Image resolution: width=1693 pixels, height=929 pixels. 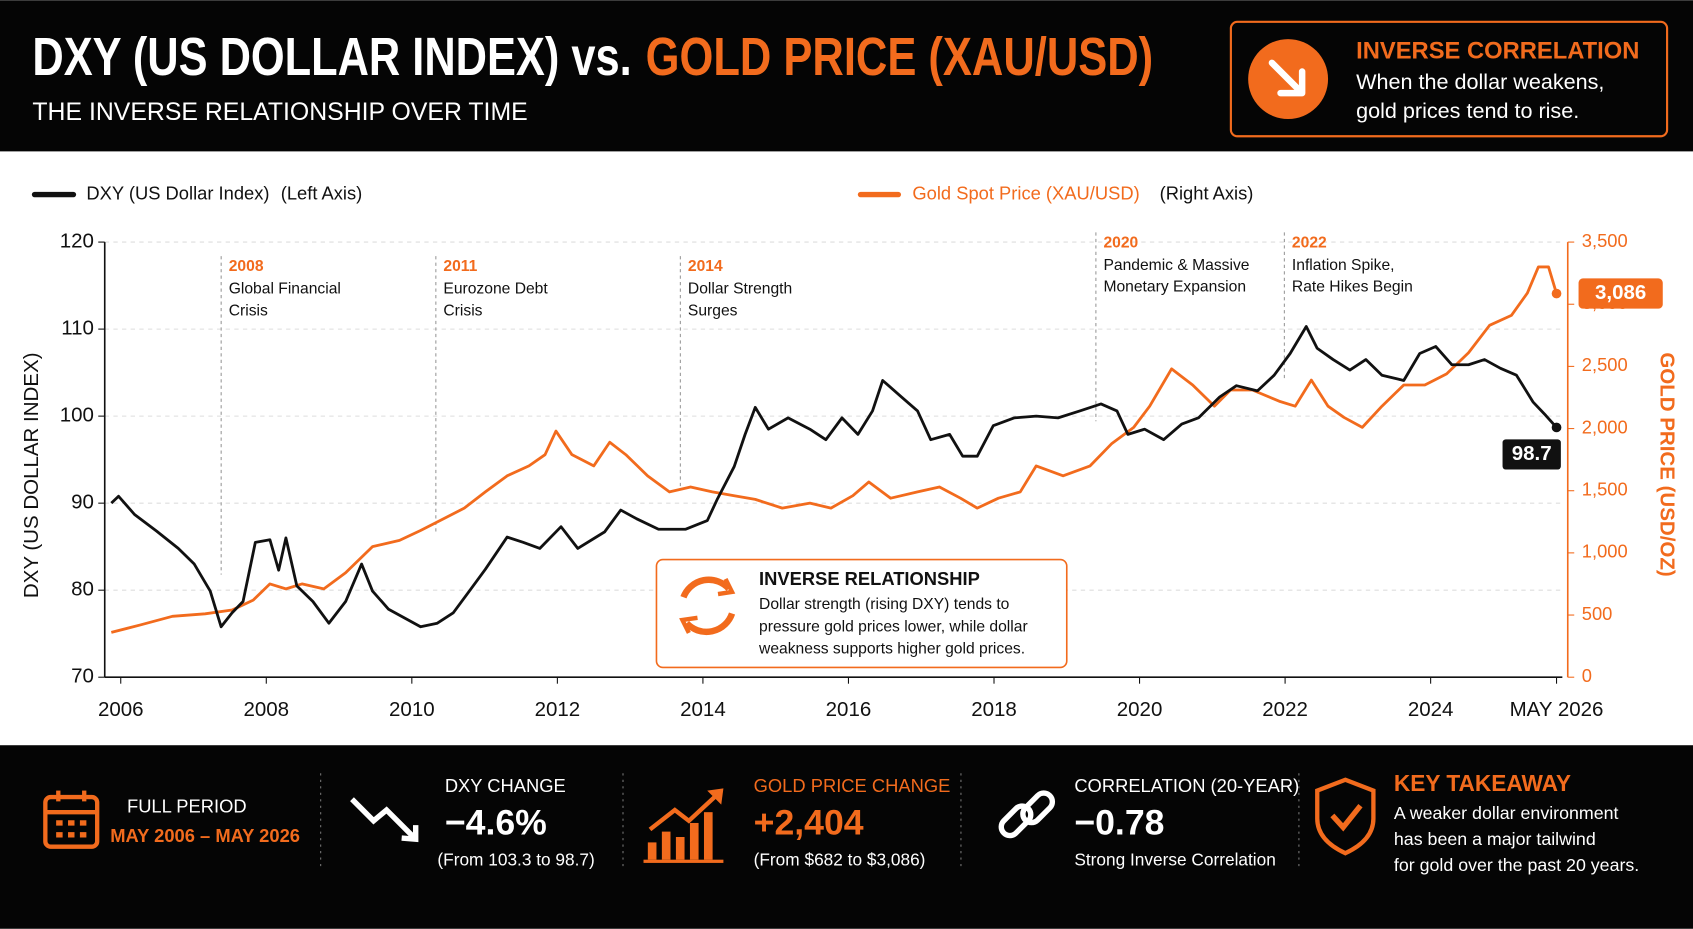 What do you see at coordinates (460, 266) in the screenshot?
I see `annotation-year: 2011` at bounding box center [460, 266].